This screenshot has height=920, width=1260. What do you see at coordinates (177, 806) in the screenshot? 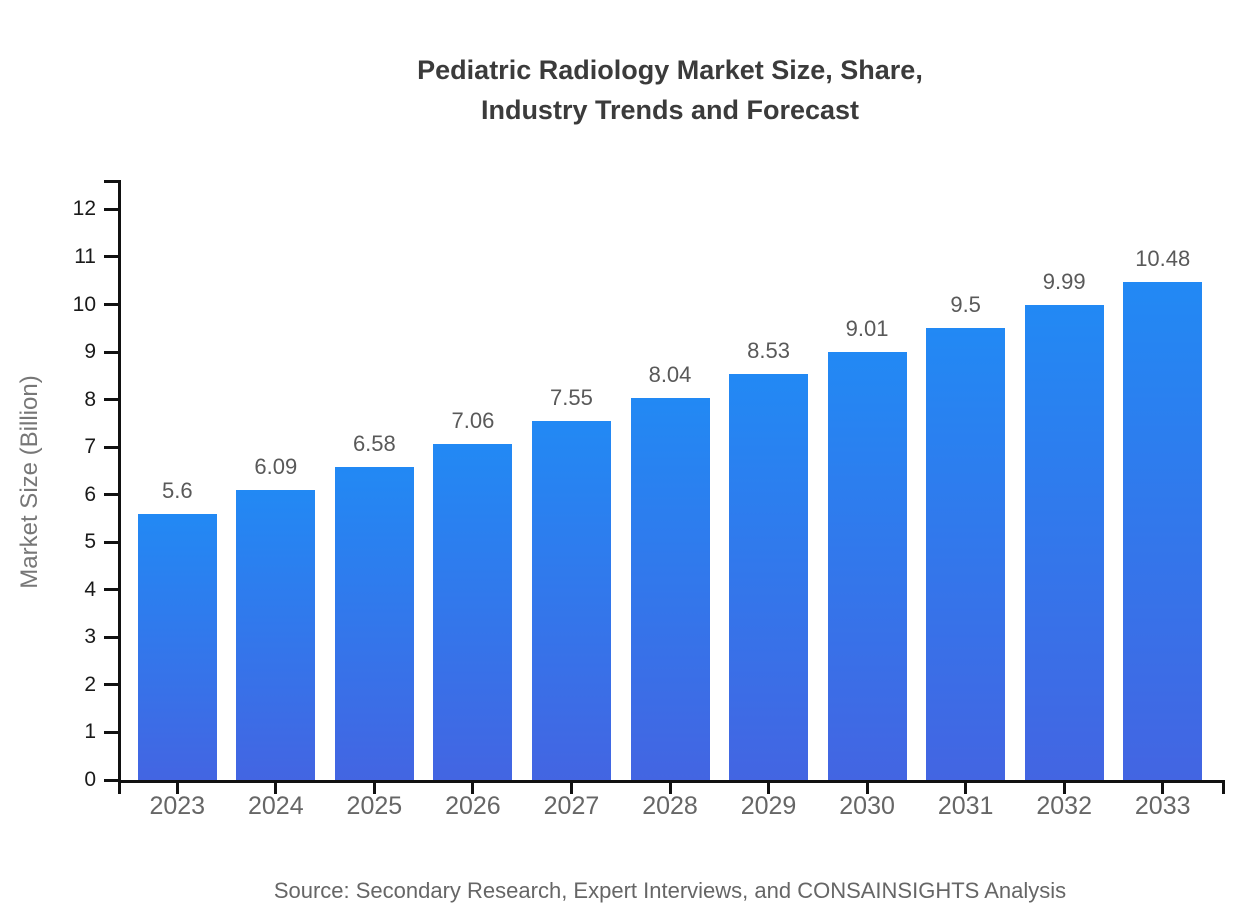
I see `x-tick-label: 2023` at bounding box center [177, 806].